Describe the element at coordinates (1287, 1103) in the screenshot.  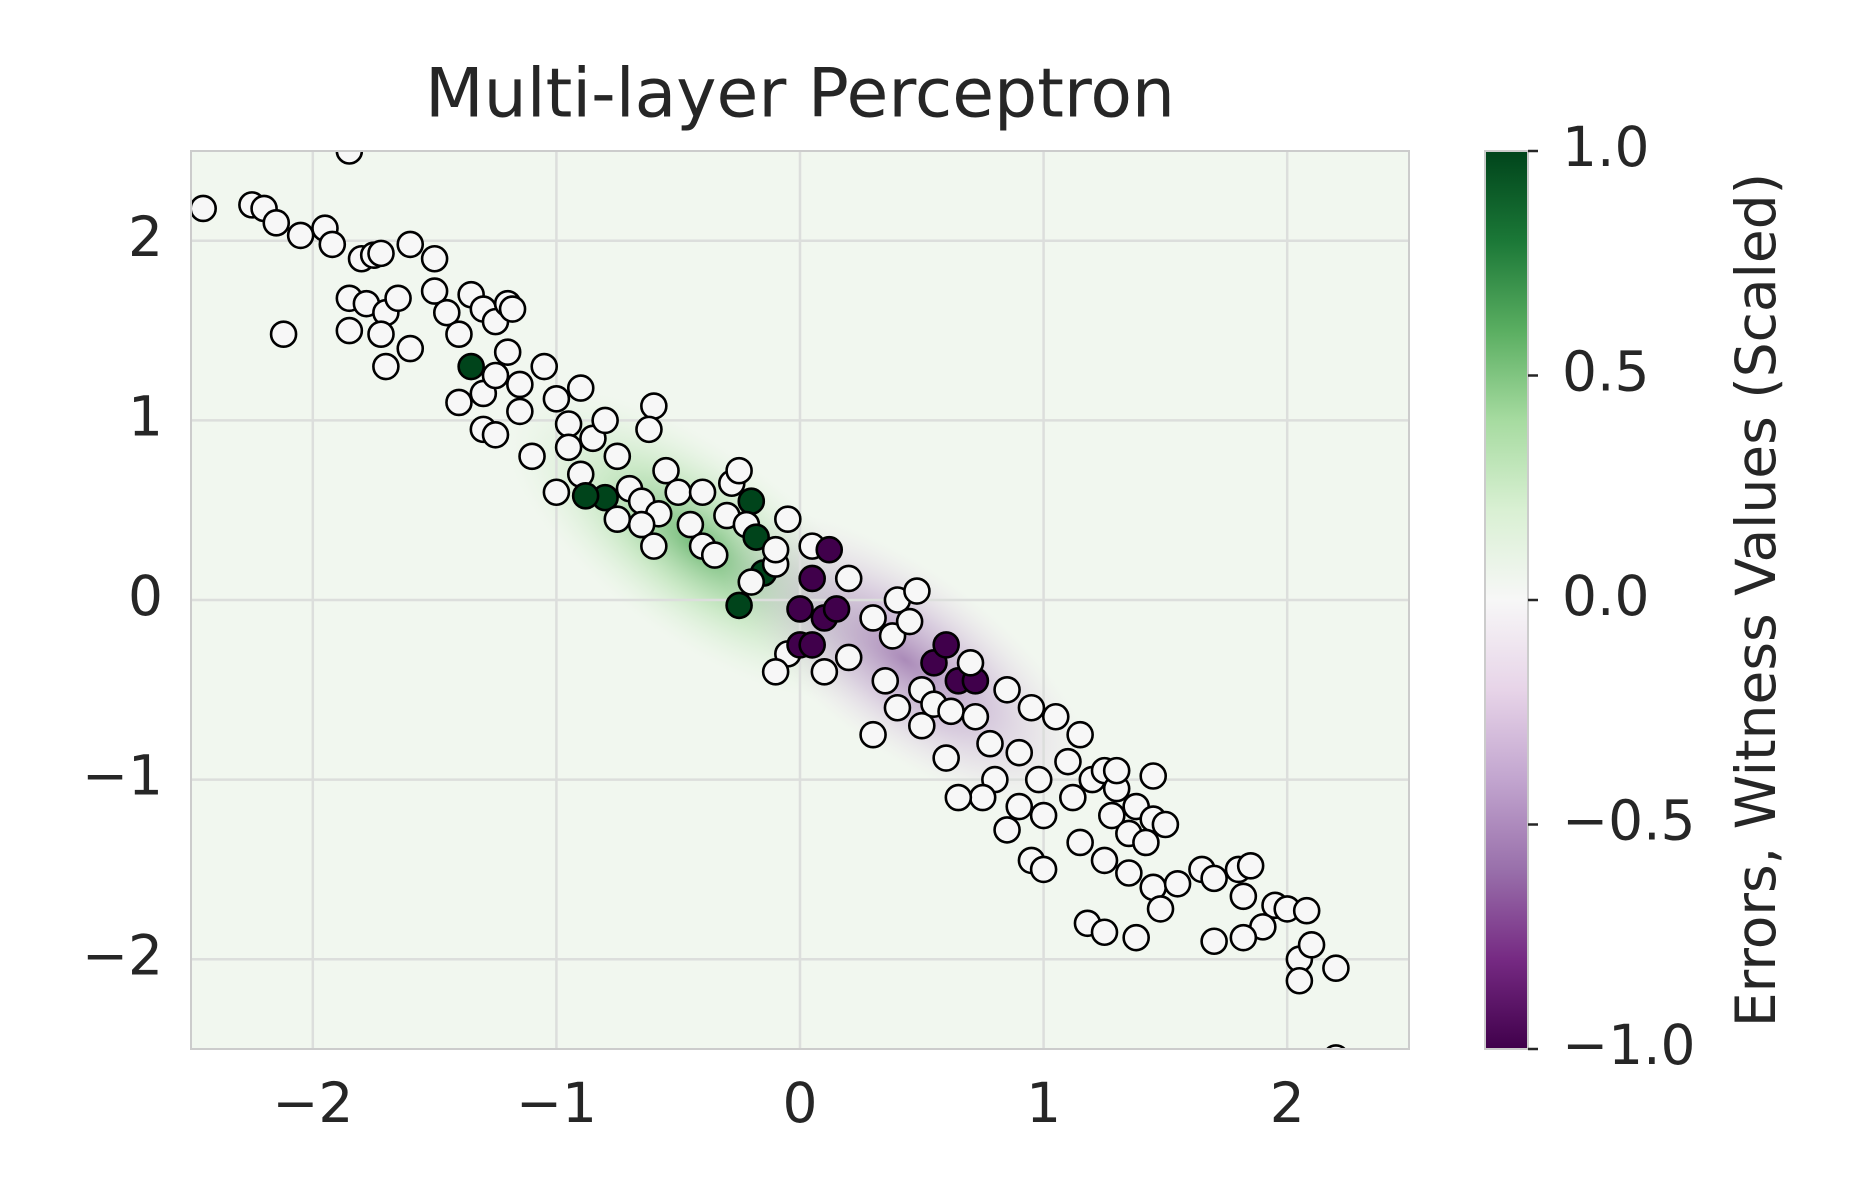
I see `x-tick-label: 2` at that location.